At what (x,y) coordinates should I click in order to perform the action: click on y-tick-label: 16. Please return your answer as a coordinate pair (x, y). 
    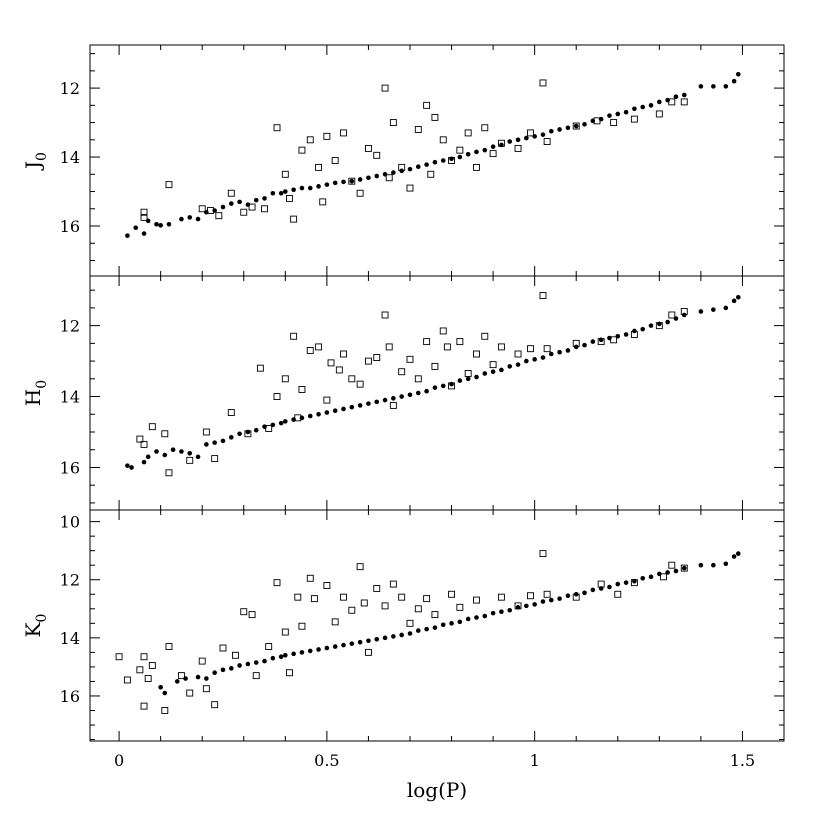
    Looking at the image, I should click on (70, 696).